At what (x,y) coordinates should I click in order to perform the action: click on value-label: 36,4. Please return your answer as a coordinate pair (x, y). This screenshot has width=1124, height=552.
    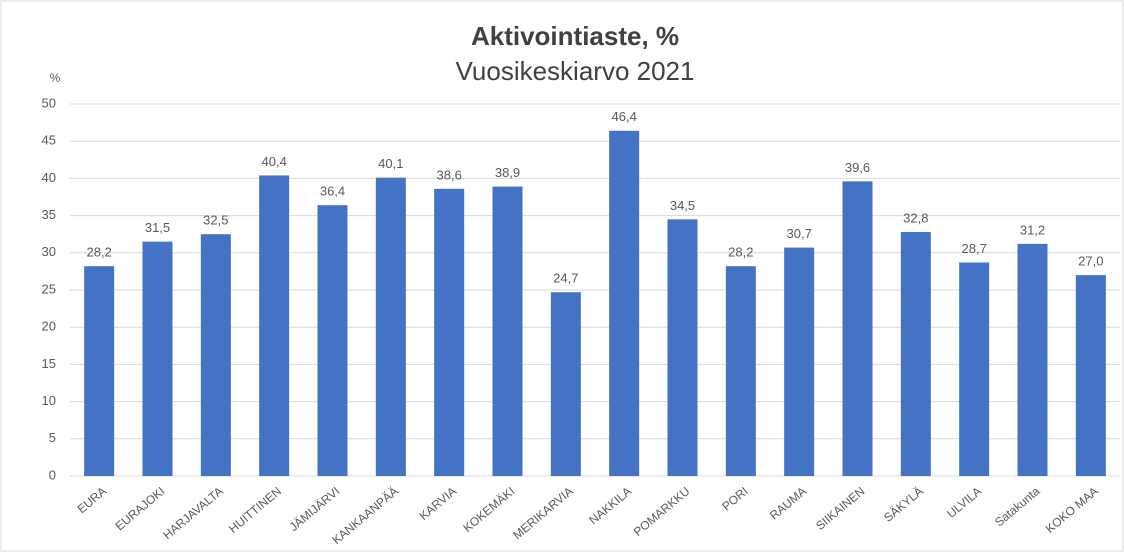
    Looking at the image, I should click on (332, 191).